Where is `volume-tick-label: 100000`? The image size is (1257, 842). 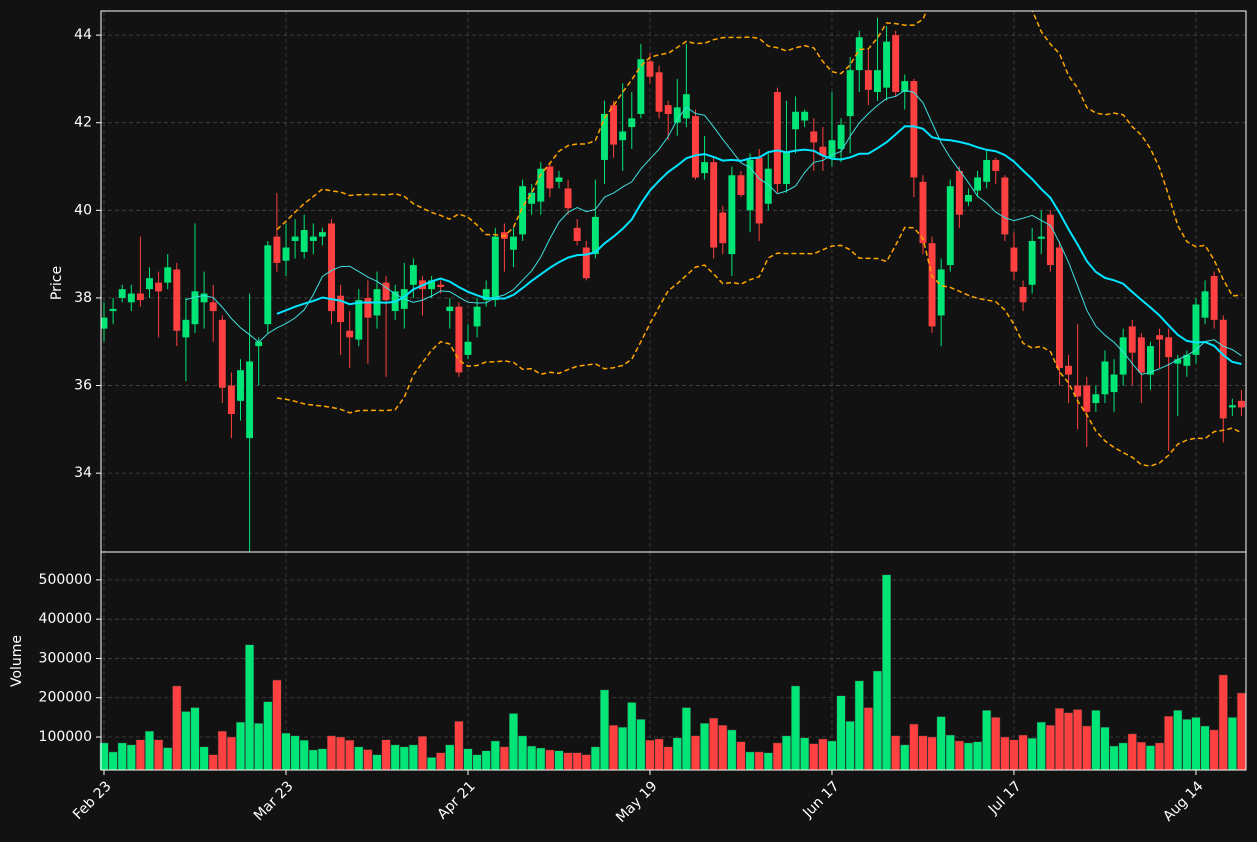 volume-tick-label: 100000 is located at coordinates (65, 737).